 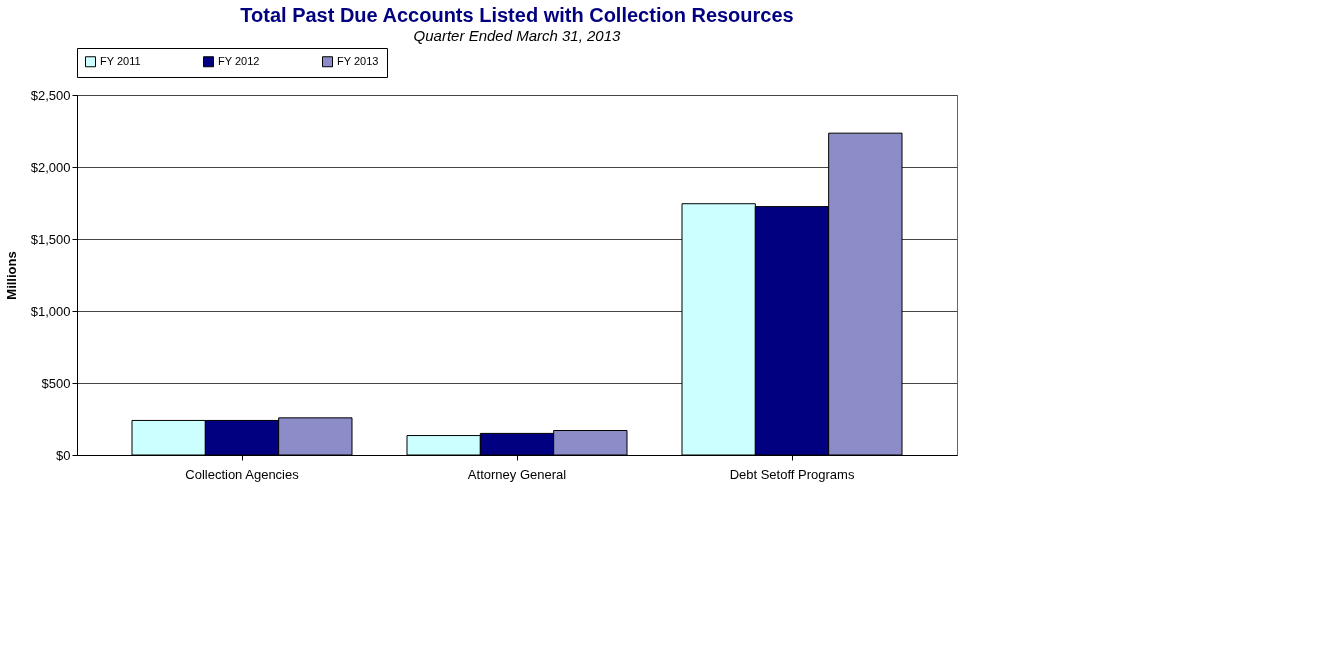 What do you see at coordinates (11, 275) in the screenshot?
I see `y-axis-title: Millions` at bounding box center [11, 275].